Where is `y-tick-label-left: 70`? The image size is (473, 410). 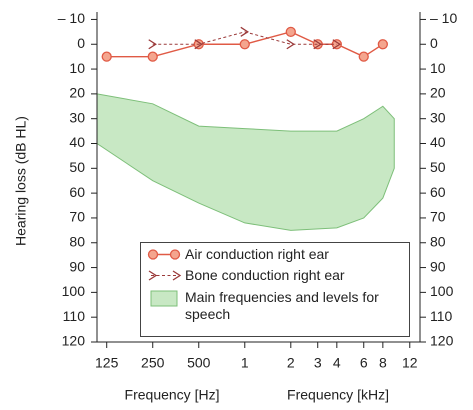 y-tick-label-left: 70 is located at coordinates (77, 217).